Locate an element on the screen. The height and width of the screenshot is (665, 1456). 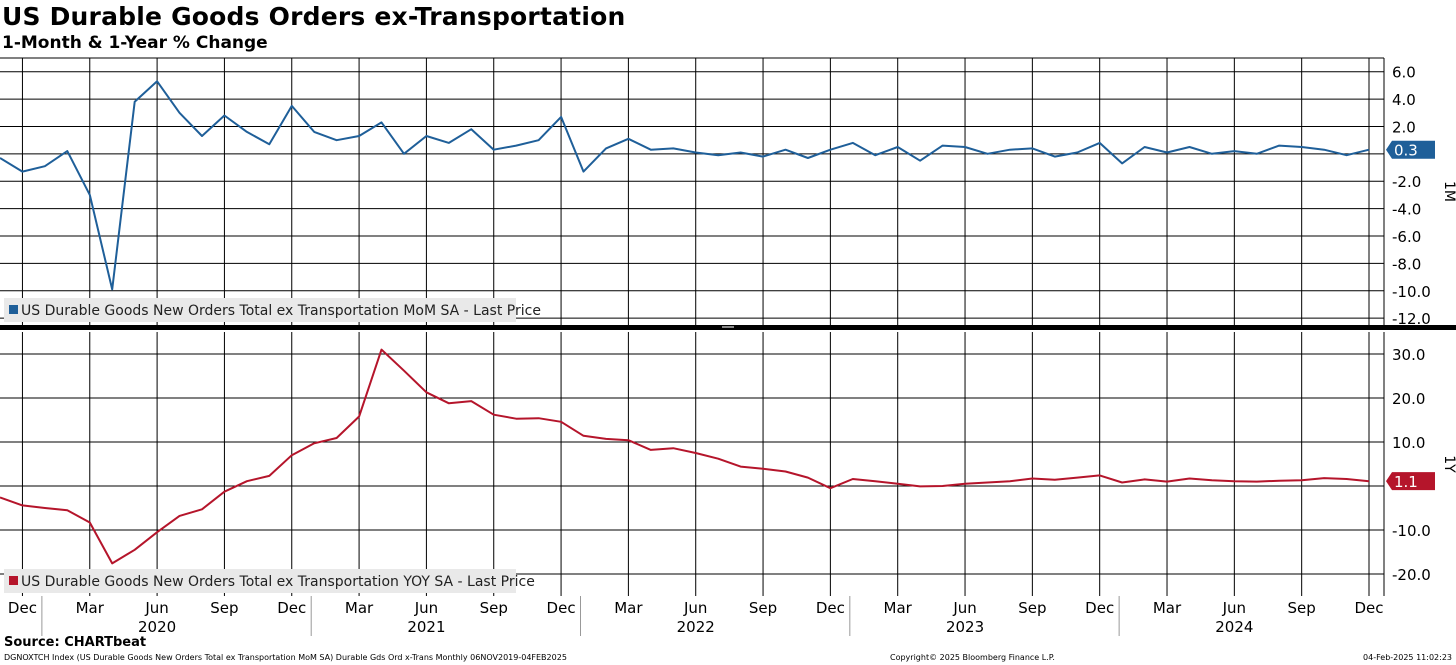
x-year-label: 2023 is located at coordinates (965, 627).